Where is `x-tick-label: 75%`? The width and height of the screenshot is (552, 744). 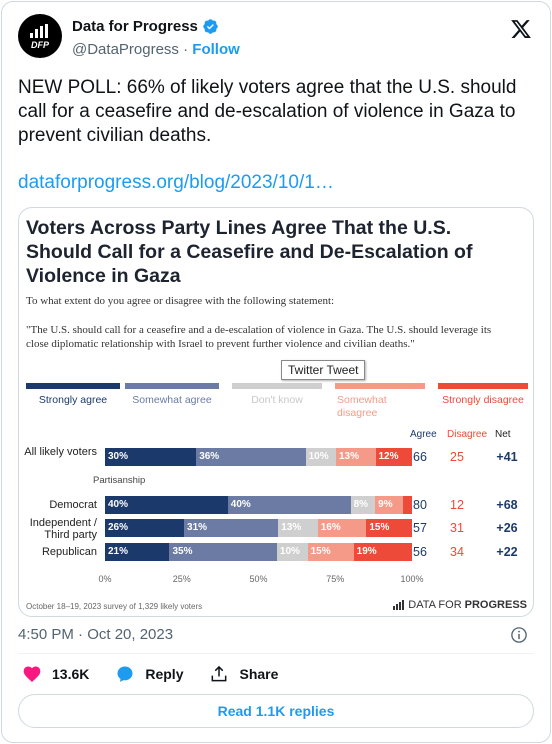
x-tick-label: 75% is located at coordinates (335, 579).